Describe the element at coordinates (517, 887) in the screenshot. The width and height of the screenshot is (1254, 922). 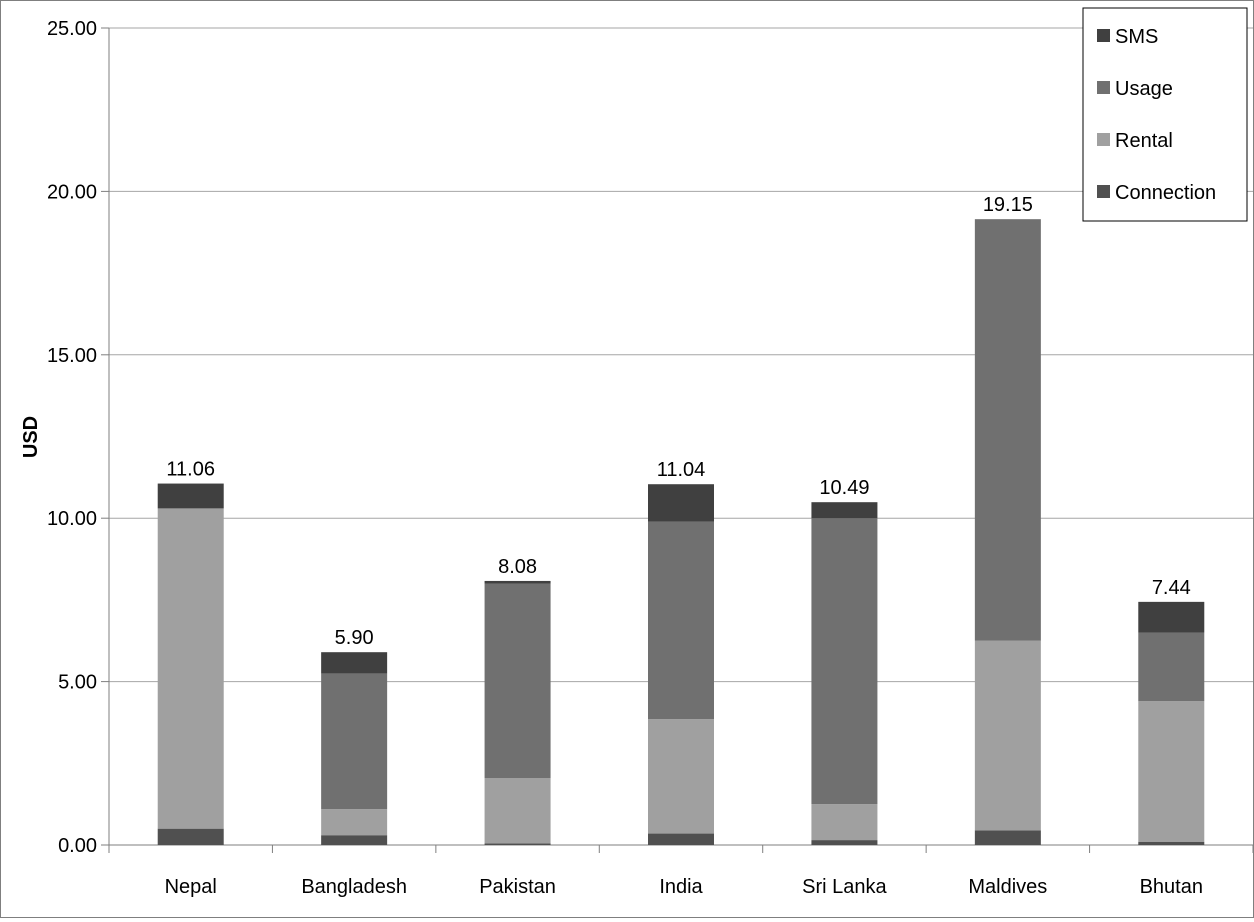
I see `x-tick-label: Pakistan` at that location.